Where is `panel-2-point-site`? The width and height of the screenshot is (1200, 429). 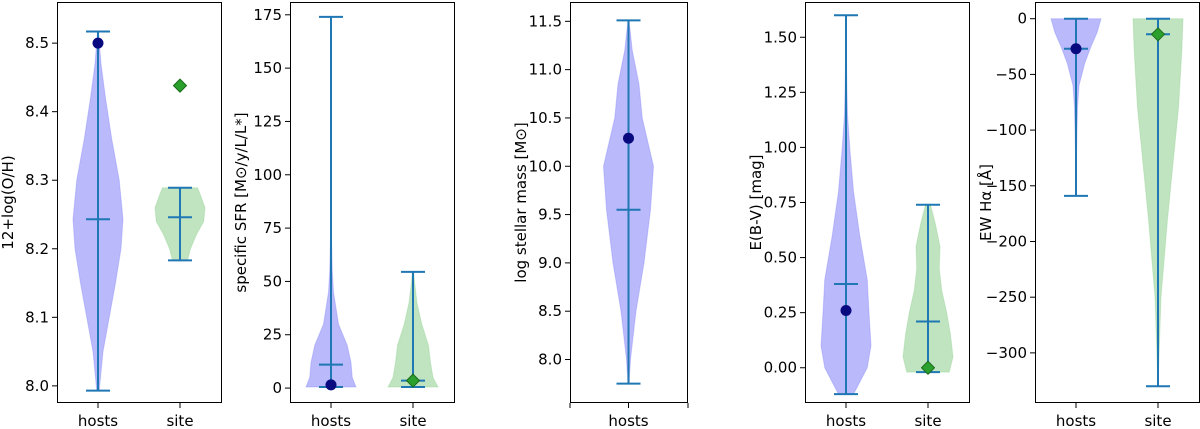 panel-2-point-site is located at coordinates (413, 380).